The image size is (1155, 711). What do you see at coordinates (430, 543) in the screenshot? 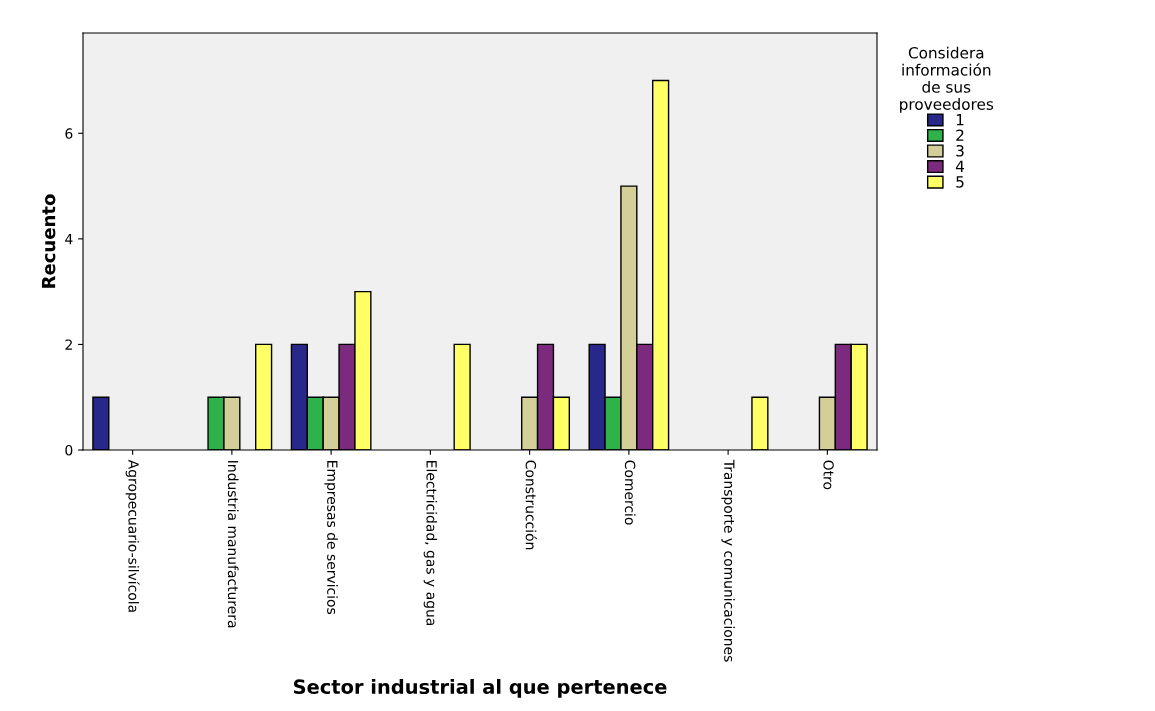
I see `x-tick-label: Electricidad, gas y agua` at bounding box center [430, 543].